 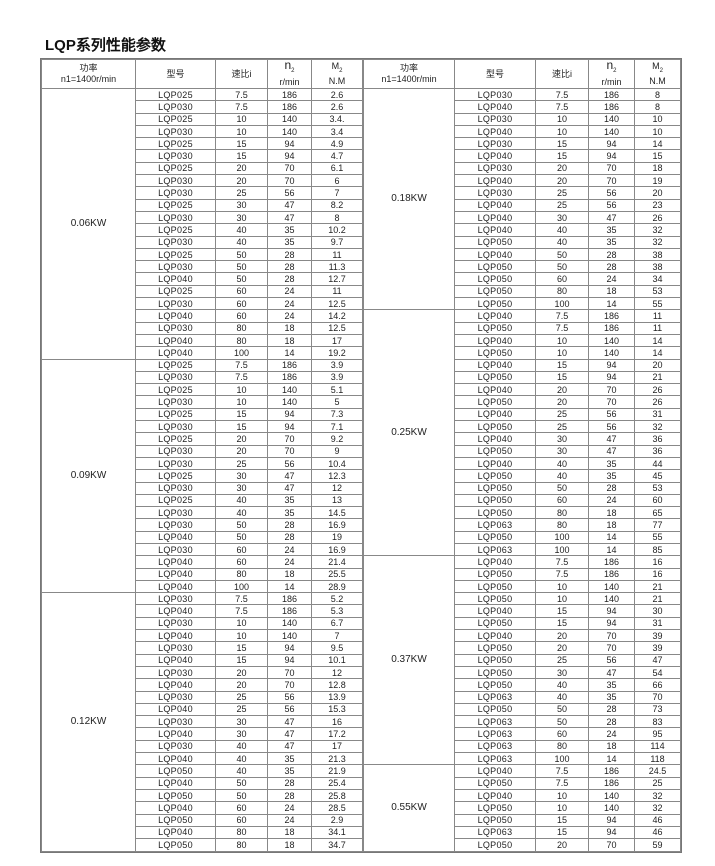 What do you see at coordinates (522, 636) in the screenshot?
I see `table-row: LQP040 20 70 39` at bounding box center [522, 636].